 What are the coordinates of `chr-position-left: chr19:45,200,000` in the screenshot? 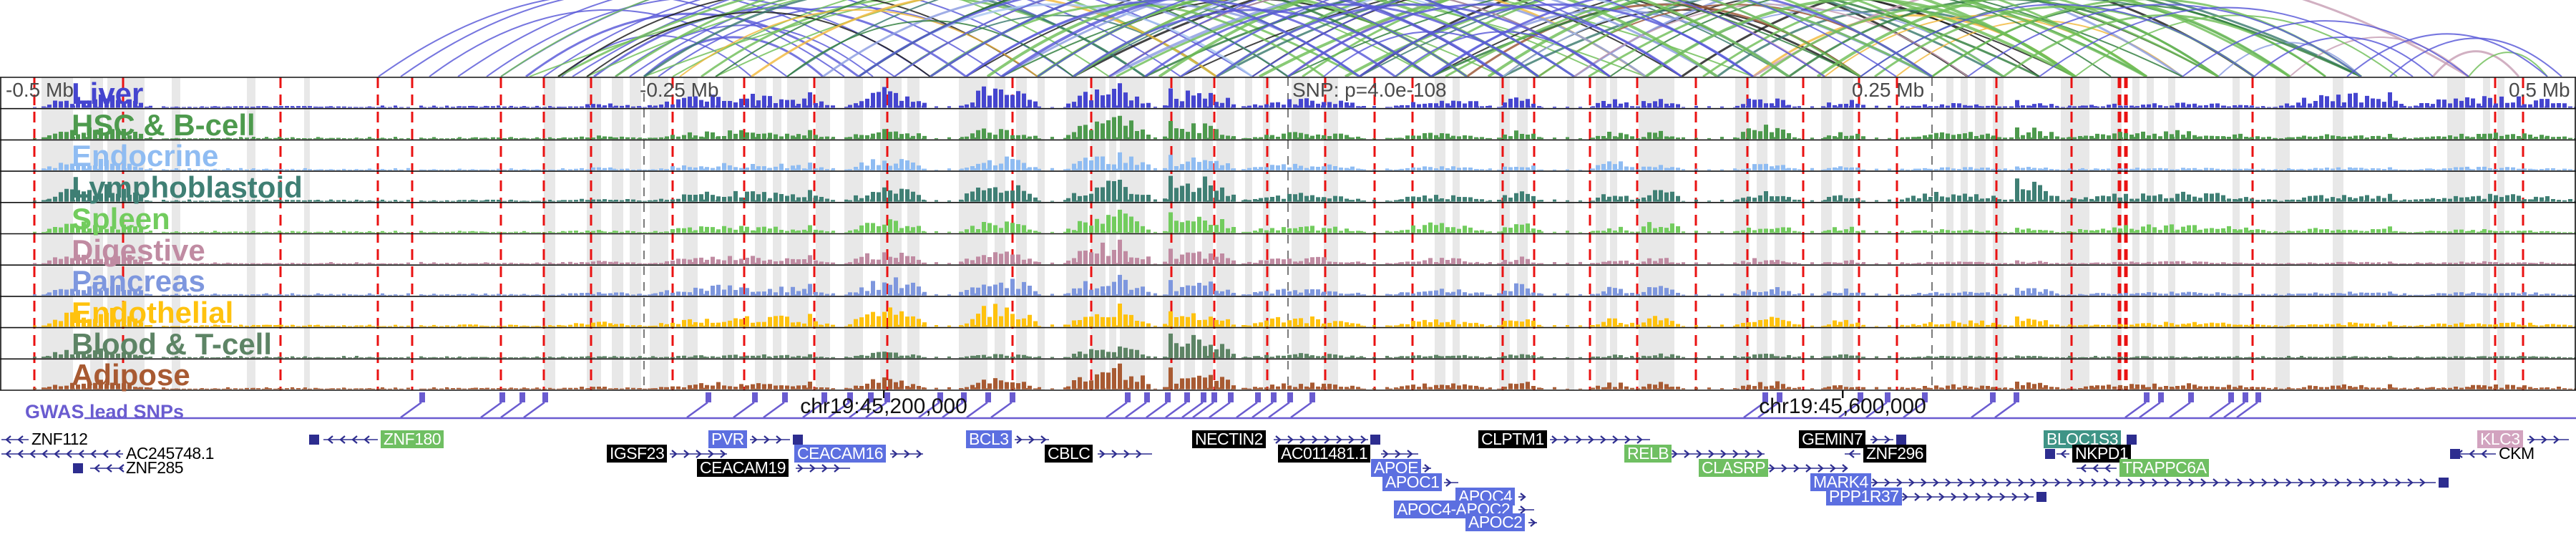 It's located at (883, 406).